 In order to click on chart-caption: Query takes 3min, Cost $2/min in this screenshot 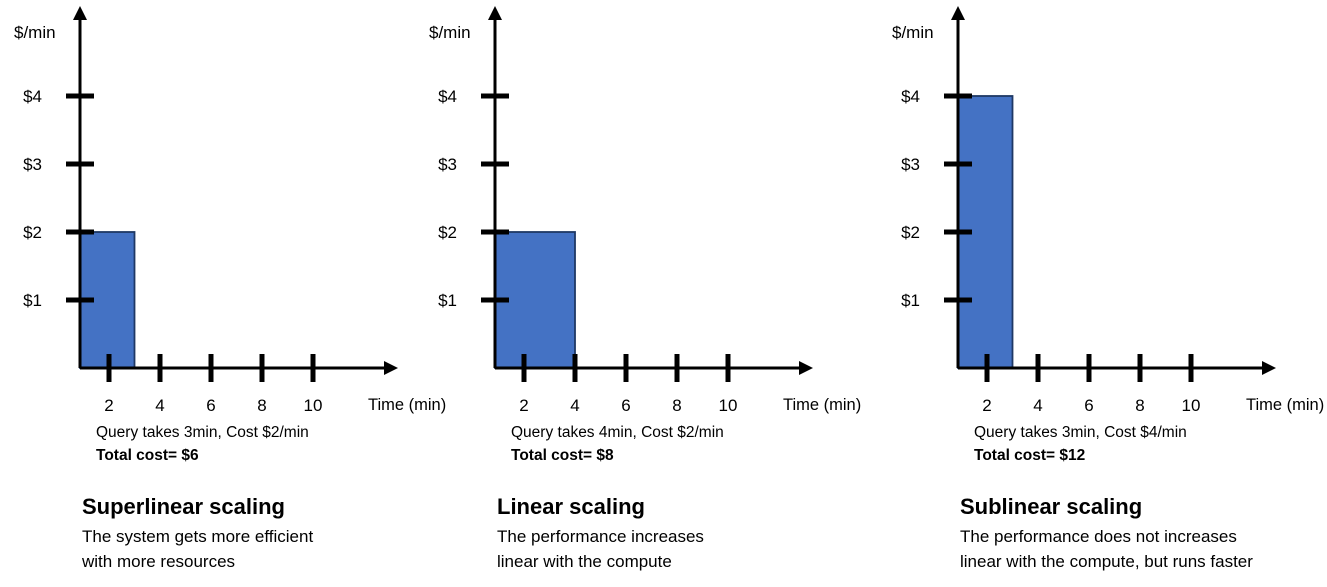, I will do `click(202, 432)`.